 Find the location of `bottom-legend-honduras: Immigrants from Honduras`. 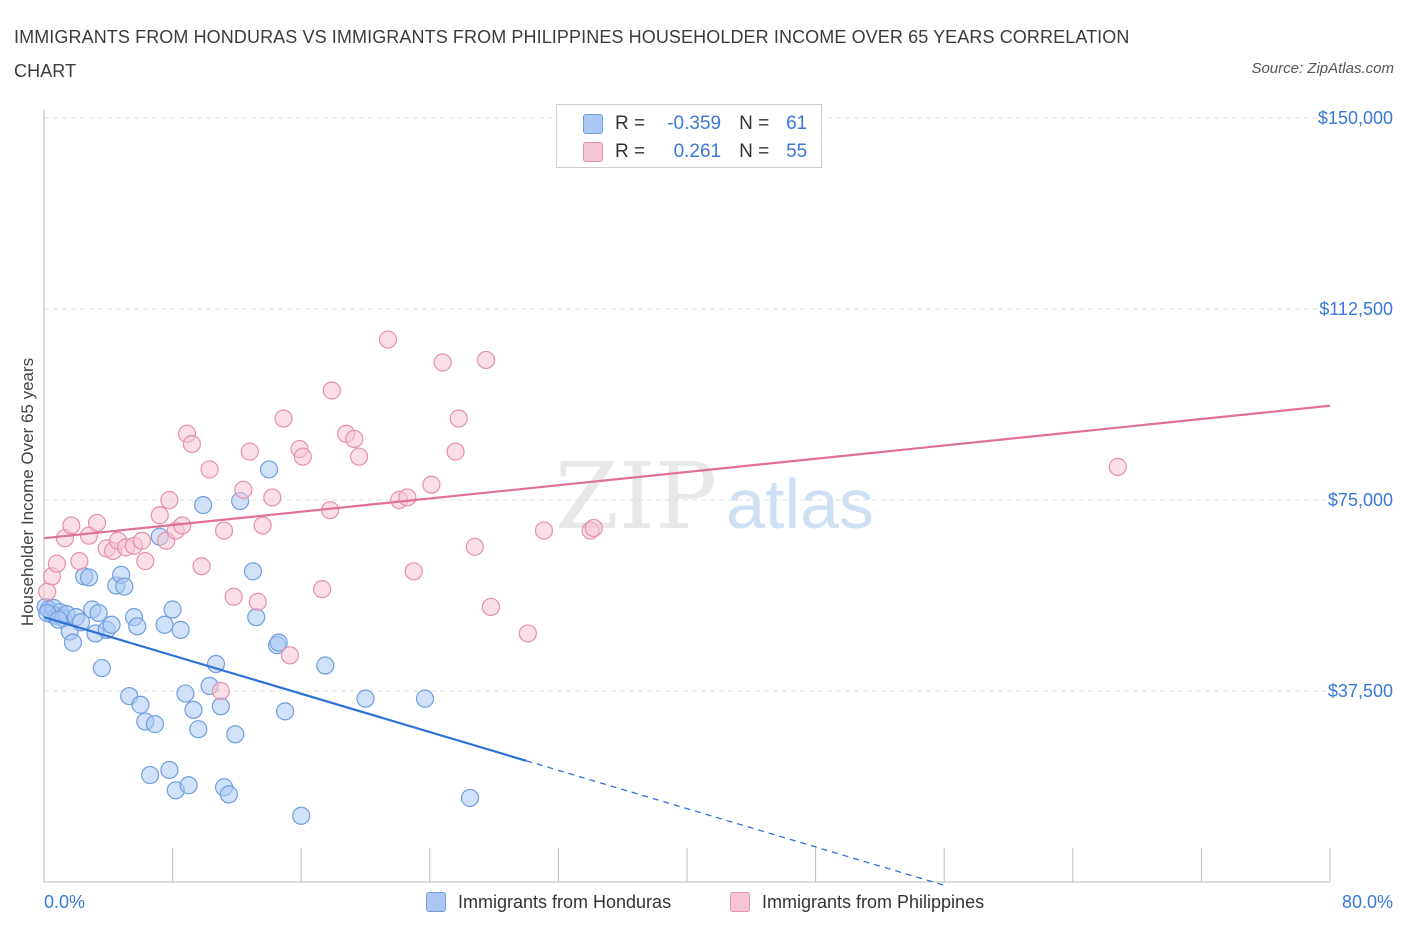

bottom-legend-honduras: Immigrants from Honduras is located at coordinates (548, 902).